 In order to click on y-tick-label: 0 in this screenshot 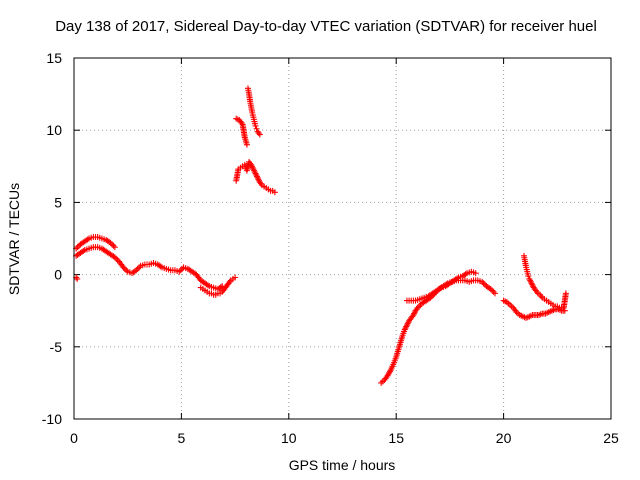, I will do `click(58, 275)`.